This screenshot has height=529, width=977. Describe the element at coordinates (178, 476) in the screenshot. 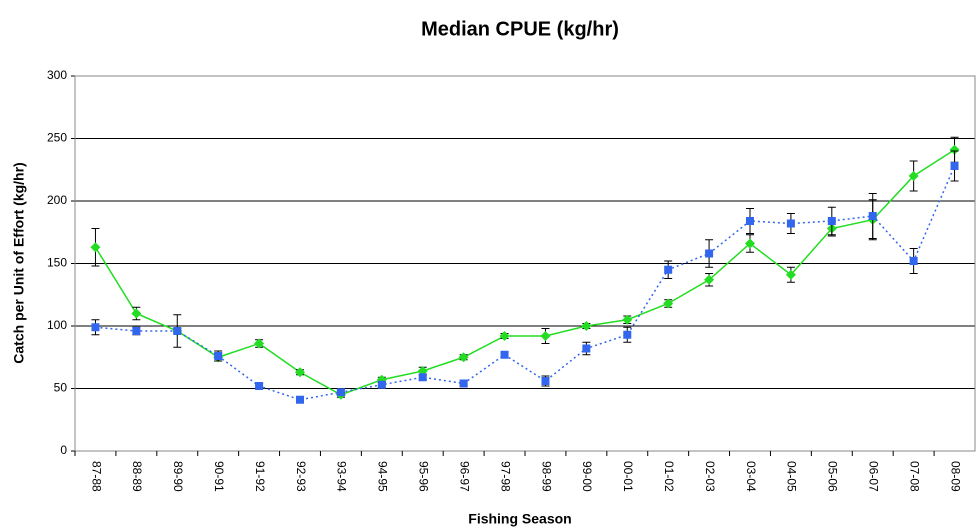

I see `x-tick-label: 89-90` at that location.